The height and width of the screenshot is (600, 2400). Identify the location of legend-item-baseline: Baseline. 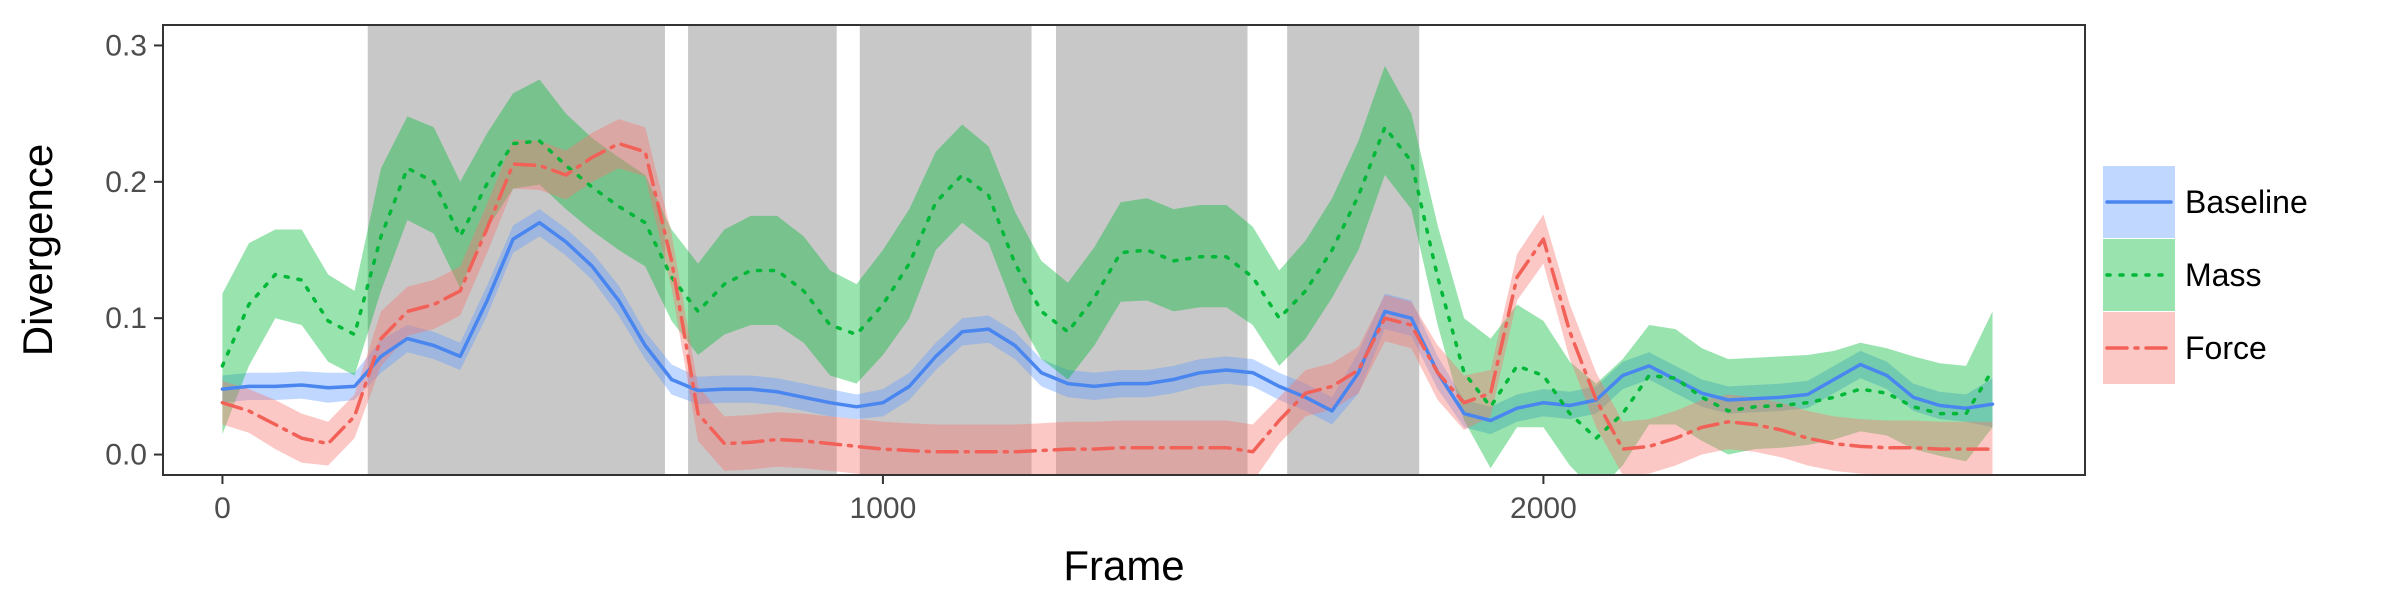
(2205, 202).